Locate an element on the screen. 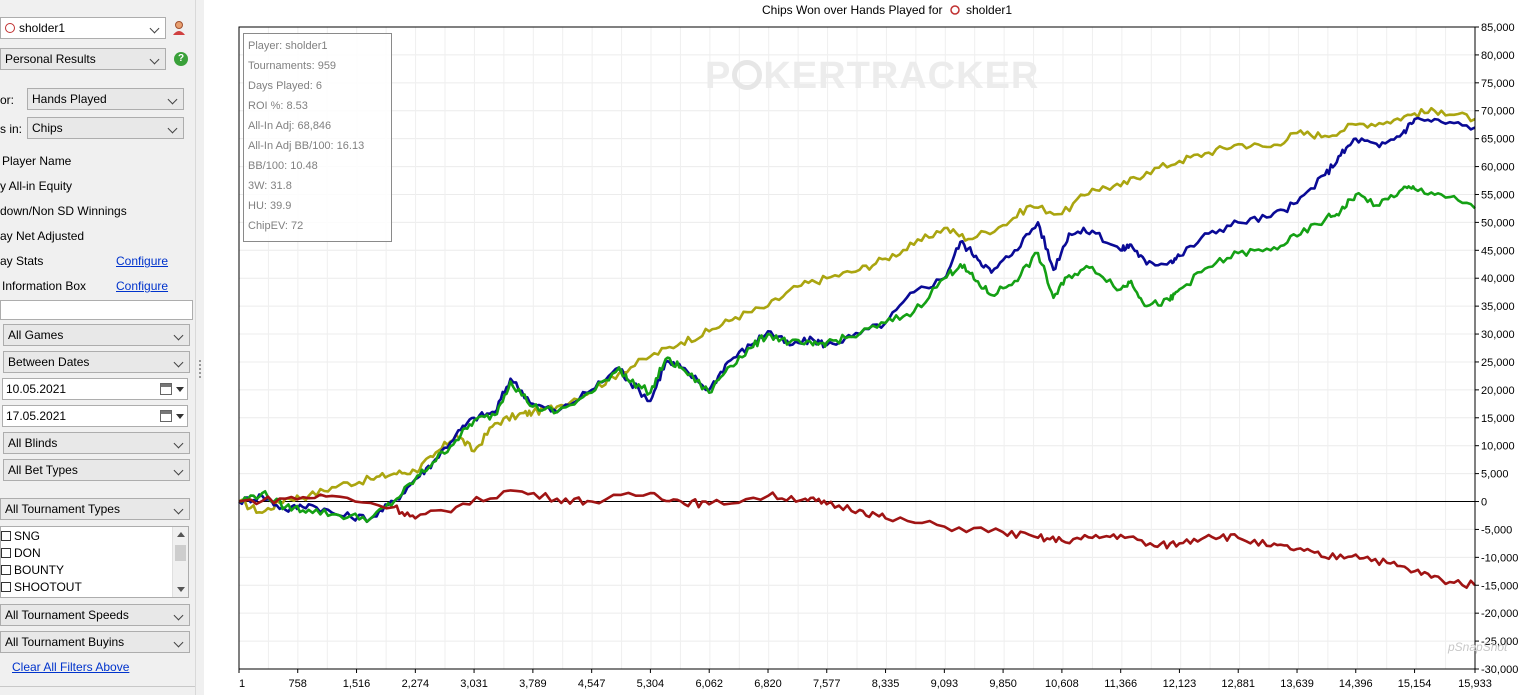  tournament-types-filter: All Tournament Types is located at coordinates (95, 509).